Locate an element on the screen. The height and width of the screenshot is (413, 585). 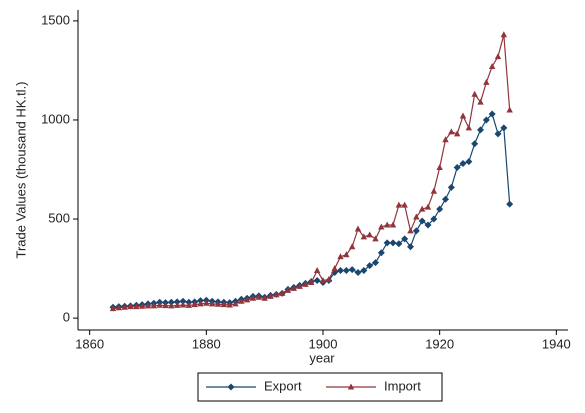
legend-label: Export is located at coordinates (283, 385).